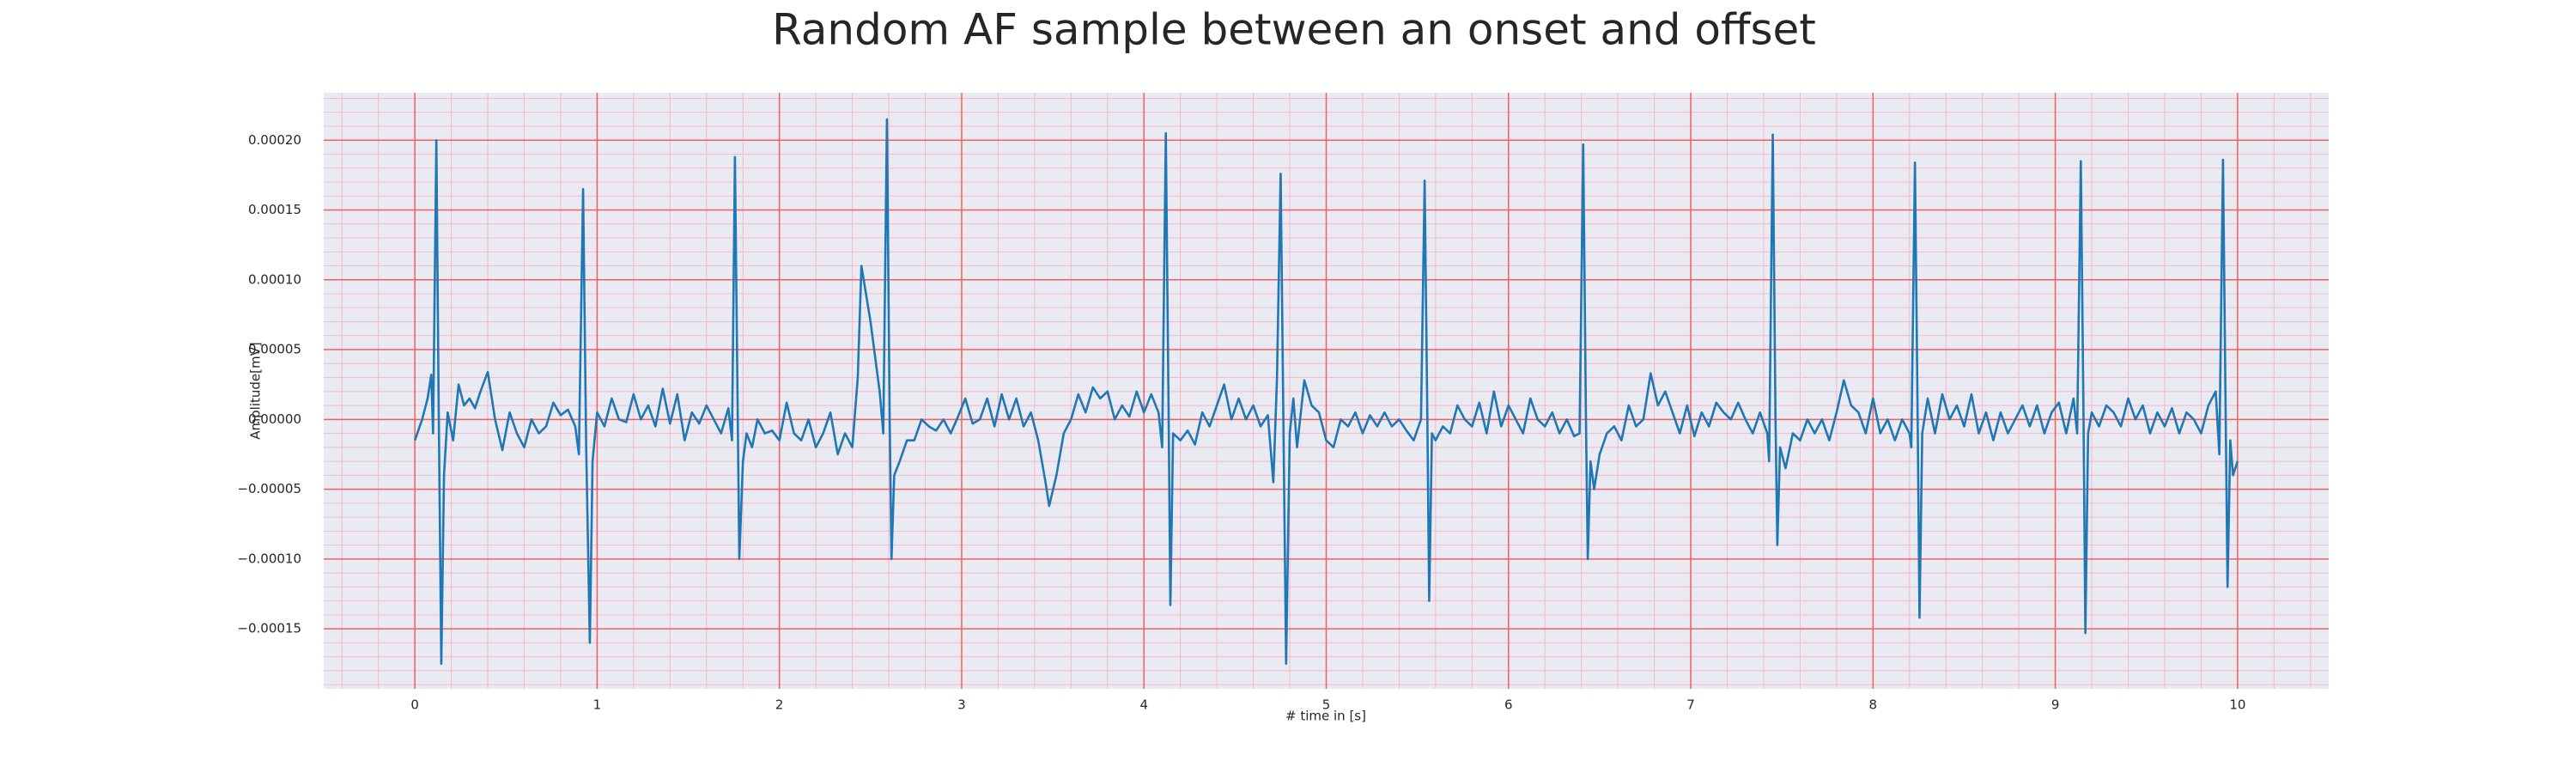 The height and width of the screenshot is (773, 2576). What do you see at coordinates (274, 279) in the screenshot?
I see `y-tick-label: 0.00010` at bounding box center [274, 279].